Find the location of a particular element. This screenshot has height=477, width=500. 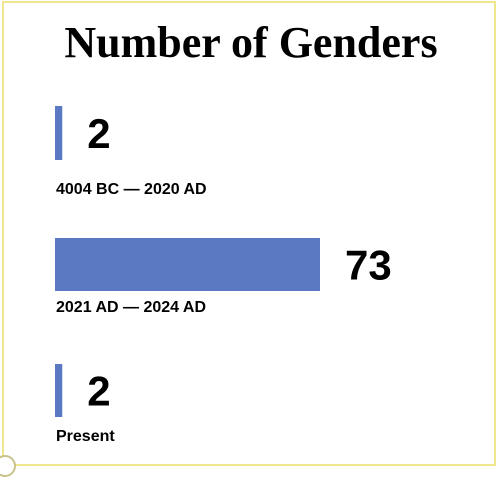

category-label-2: 2021 AD — 2024 AD is located at coordinates (131, 307).